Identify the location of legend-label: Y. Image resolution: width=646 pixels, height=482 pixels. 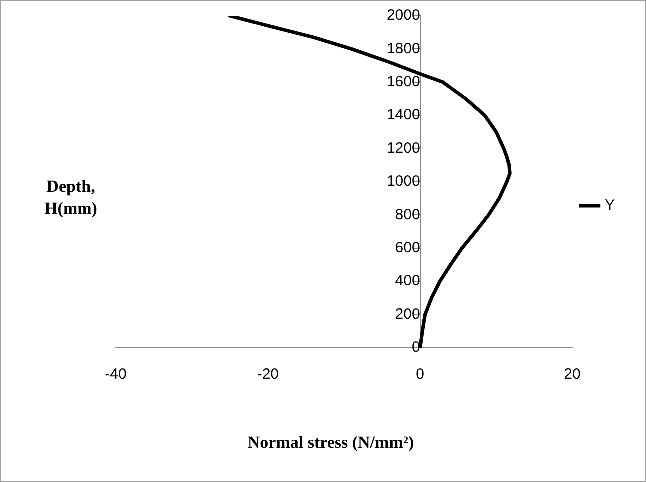
(610, 205).